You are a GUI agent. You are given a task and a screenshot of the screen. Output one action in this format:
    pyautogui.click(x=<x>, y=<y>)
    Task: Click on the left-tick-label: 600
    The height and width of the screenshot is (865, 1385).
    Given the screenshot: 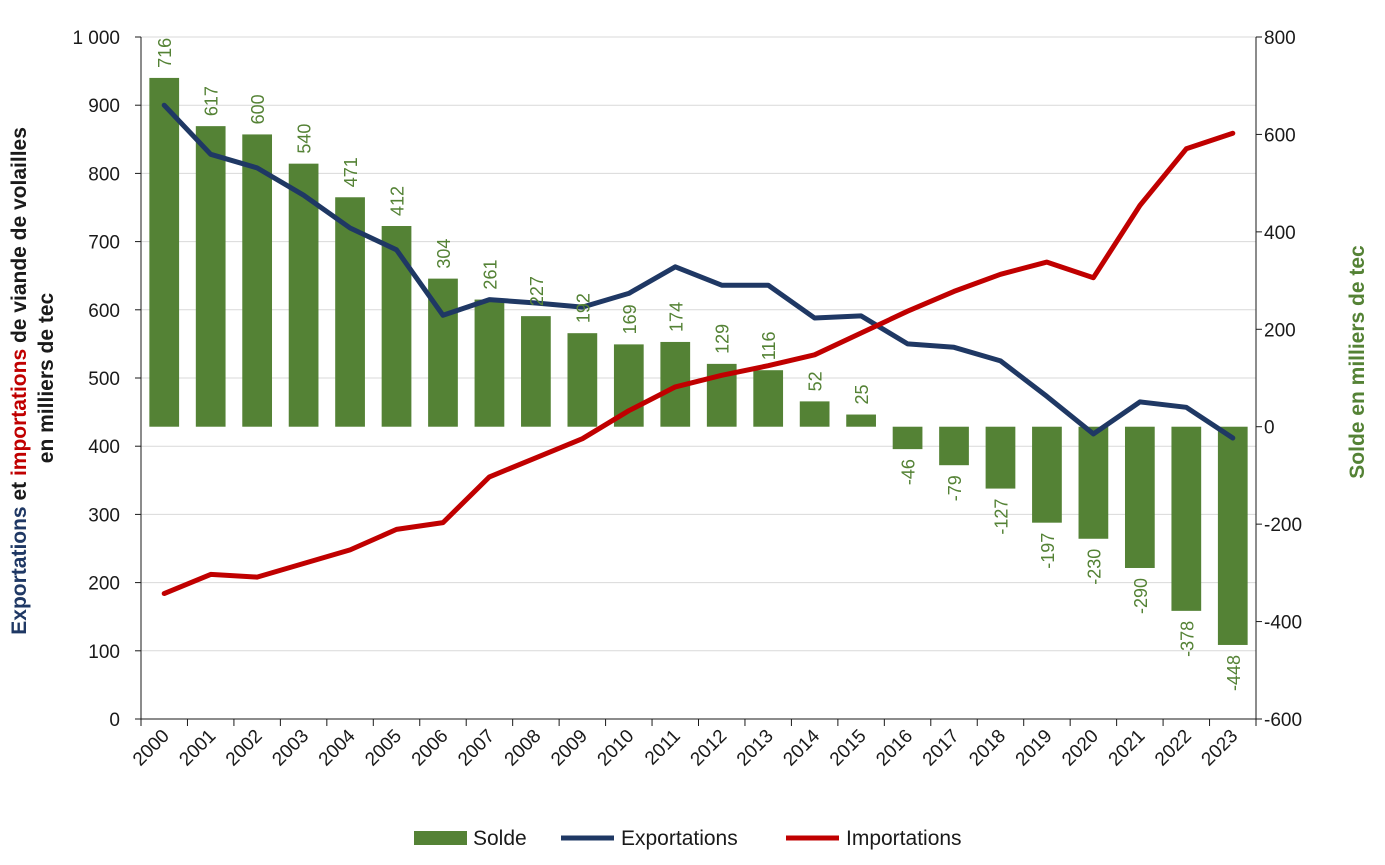 What is the action you would take?
    pyautogui.click(x=104, y=311)
    